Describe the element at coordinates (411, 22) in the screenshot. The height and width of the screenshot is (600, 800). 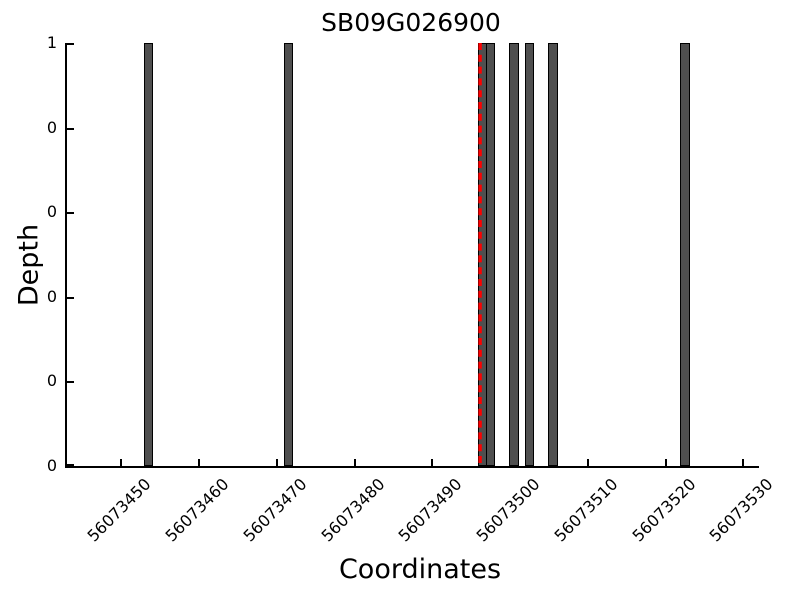
I see `chart-title: SB09G026900` at that location.